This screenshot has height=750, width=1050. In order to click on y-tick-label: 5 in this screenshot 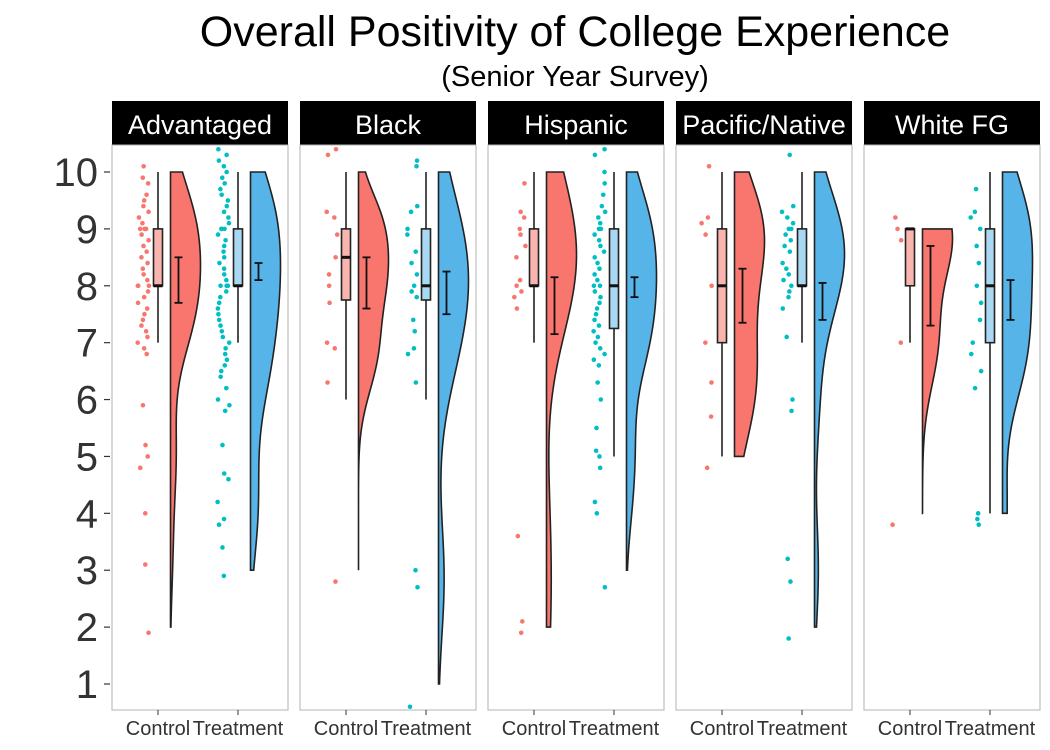, I will do `click(87, 457)`.